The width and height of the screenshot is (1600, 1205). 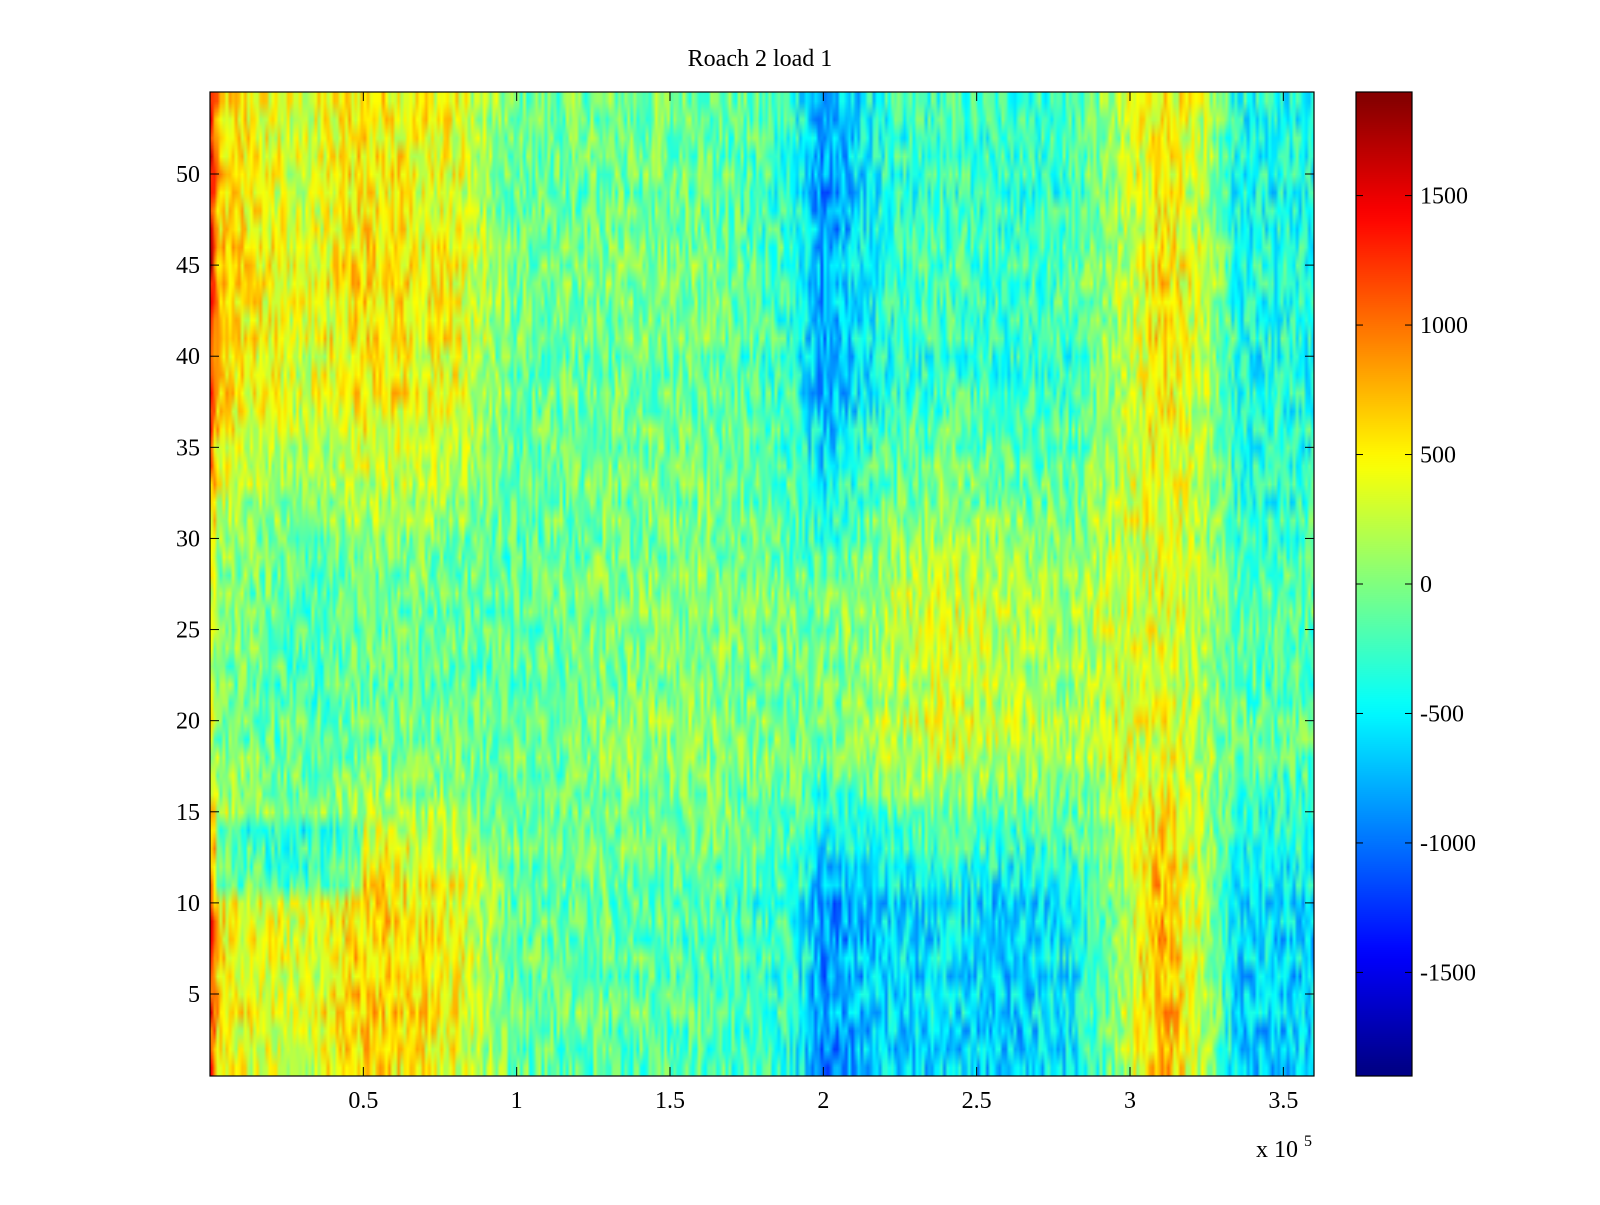 What do you see at coordinates (760, 59) in the screenshot?
I see `chart-title: Roach 2 load 1` at bounding box center [760, 59].